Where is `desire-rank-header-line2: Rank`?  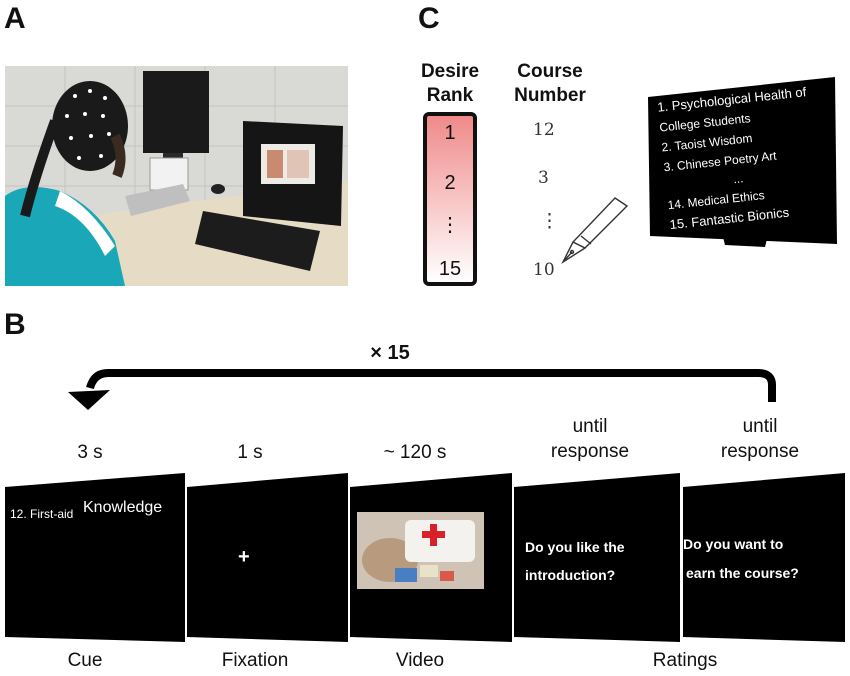 desire-rank-header-line2: Rank is located at coordinates (450, 95).